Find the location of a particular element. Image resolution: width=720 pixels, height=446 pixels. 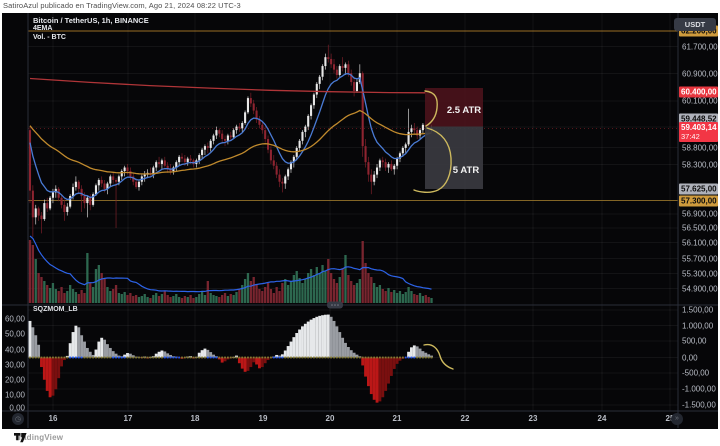

legend-indicator-sqzmom: SQZMOM_LB is located at coordinates (55, 309).